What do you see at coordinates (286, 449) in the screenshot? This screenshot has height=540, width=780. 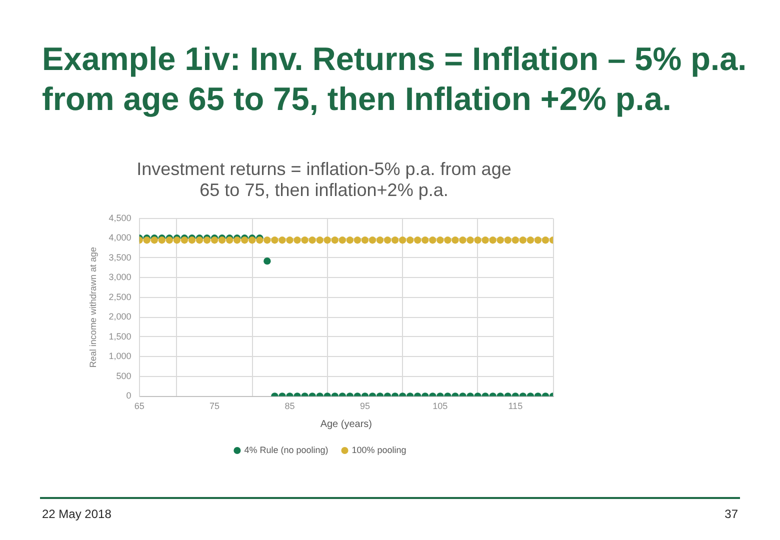 I see `legend-label: 4% Rule (no pooling)` at bounding box center [286, 449].